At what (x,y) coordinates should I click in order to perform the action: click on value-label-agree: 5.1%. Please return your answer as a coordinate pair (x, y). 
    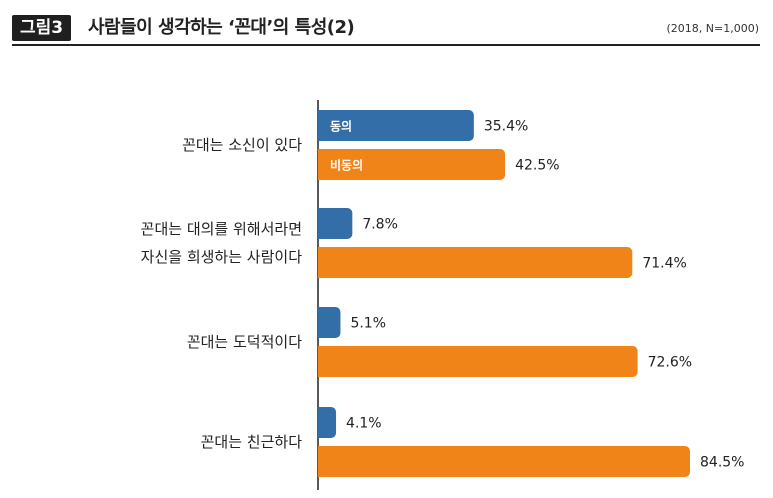
    Looking at the image, I should click on (368, 324).